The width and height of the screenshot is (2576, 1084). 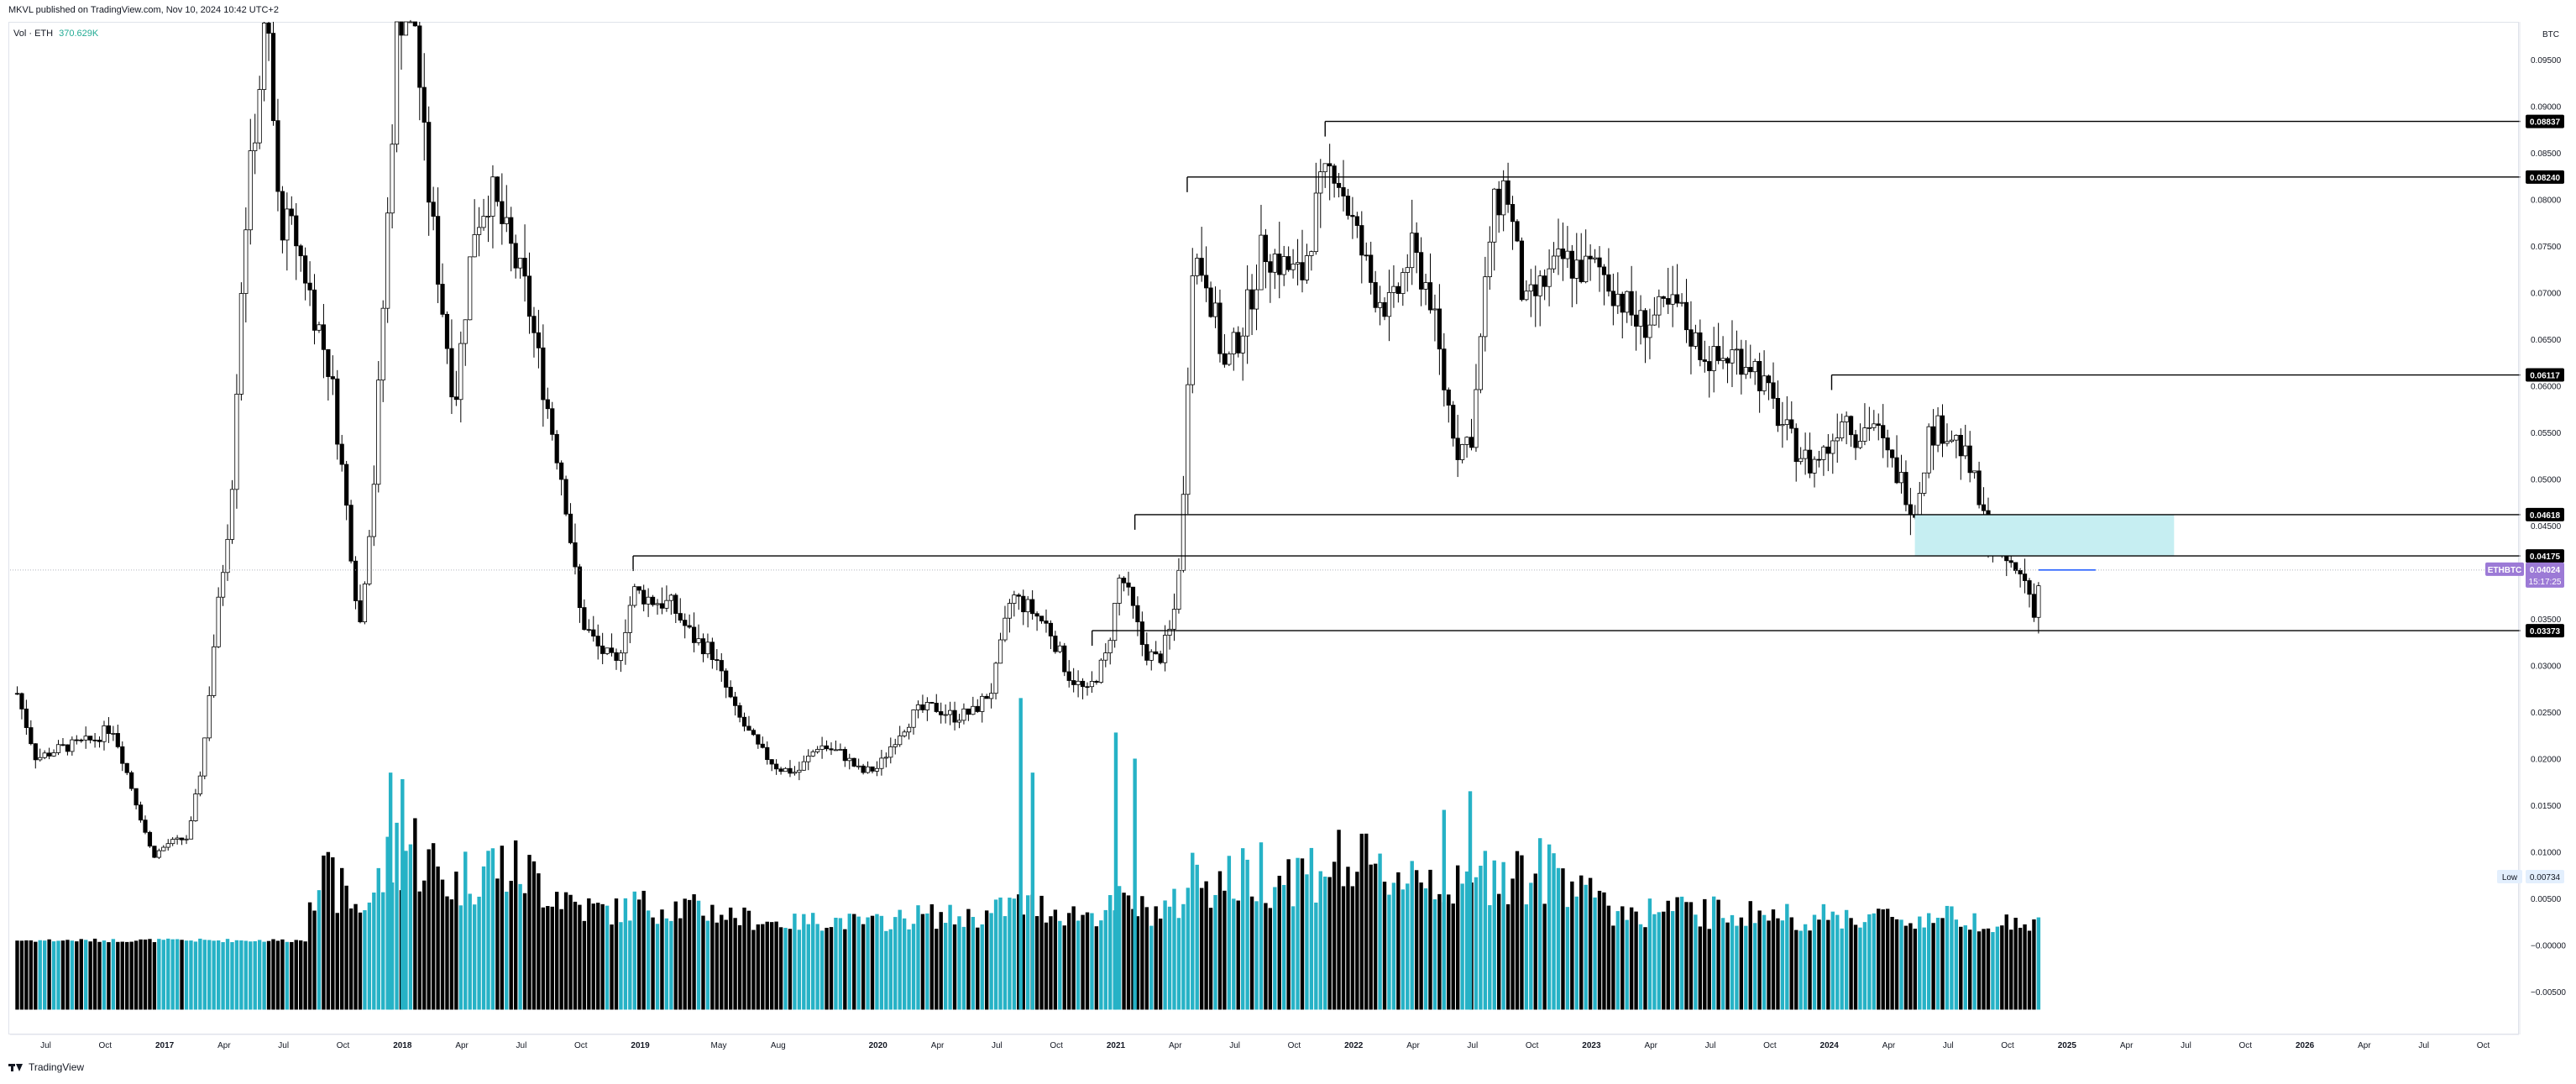 I want to click on price-tick-label: 0.05500, so click(x=2546, y=434).